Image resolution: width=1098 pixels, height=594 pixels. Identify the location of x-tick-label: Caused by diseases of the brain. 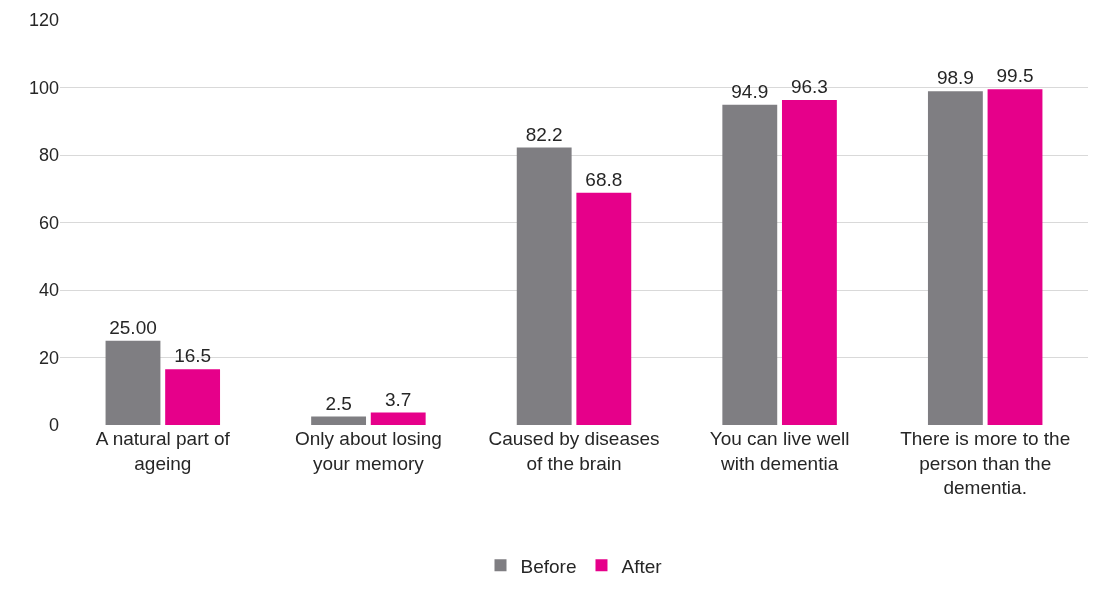
(574, 451).